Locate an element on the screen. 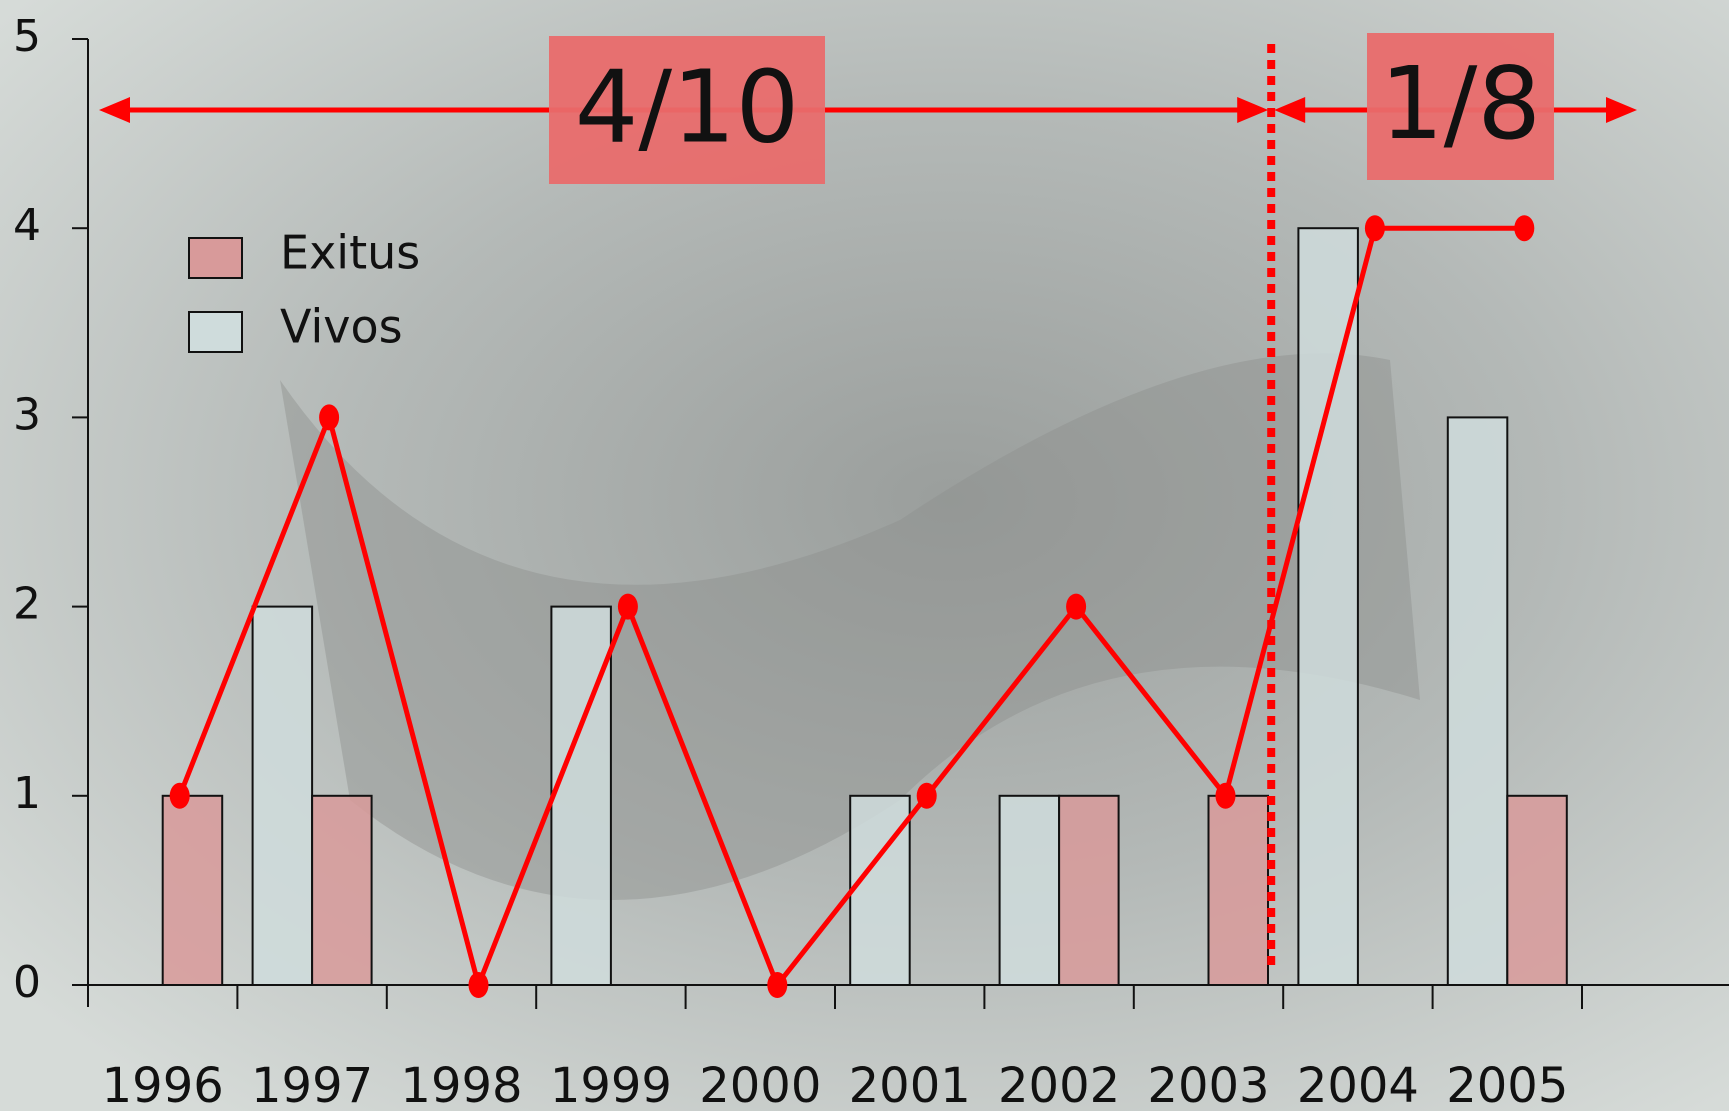 The image size is (1729, 1111). y-tick-label: 2 is located at coordinates (27, 604).